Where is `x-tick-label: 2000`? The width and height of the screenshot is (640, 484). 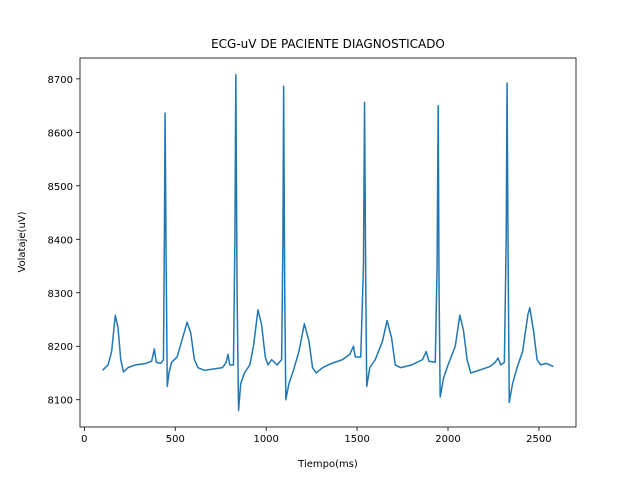 x-tick-label: 2000 is located at coordinates (447, 439).